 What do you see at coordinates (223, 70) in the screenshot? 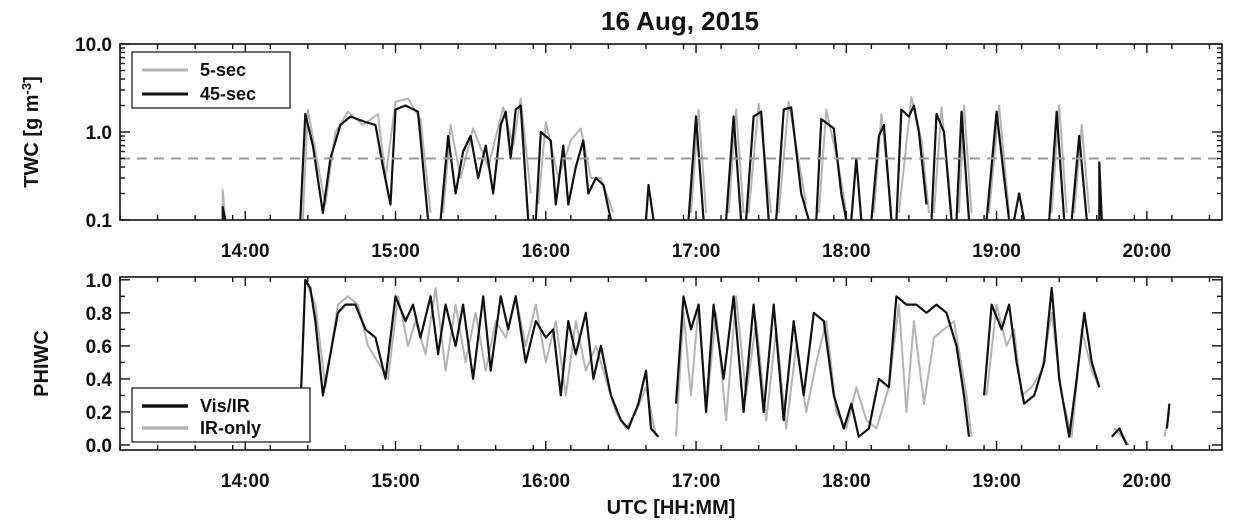
I see `twc-legend-label: 5-sec` at bounding box center [223, 70].